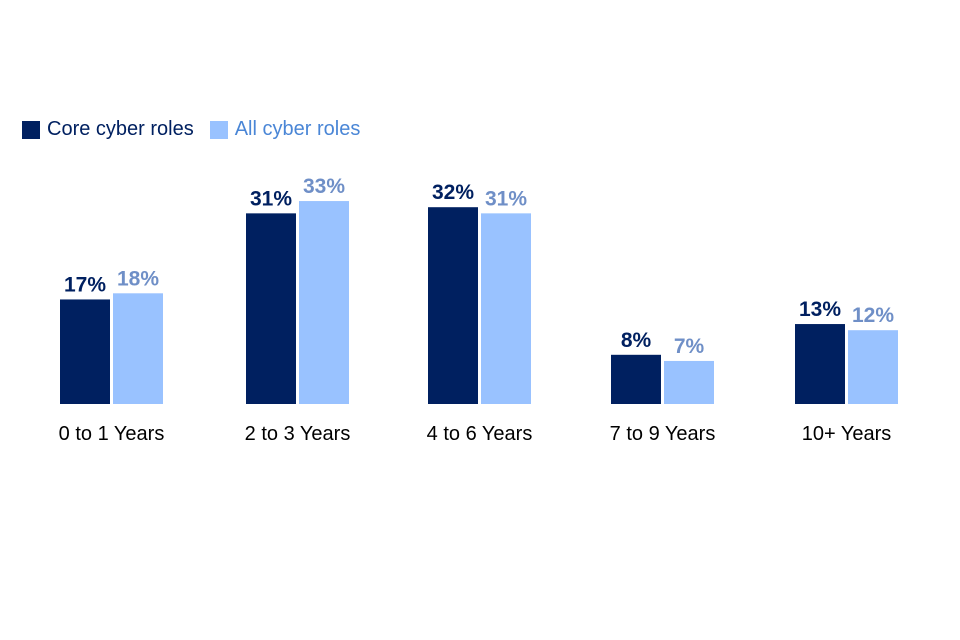 Image resolution: width=960 pixels, height=640 pixels. I want to click on category-label-4: 10+ Years, so click(847, 434).